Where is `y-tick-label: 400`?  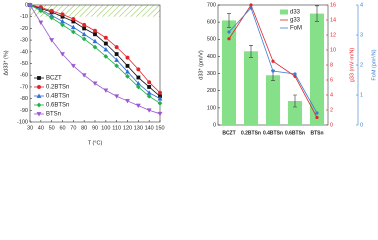
y-tick-label: 400 is located at coordinates (211, 57).